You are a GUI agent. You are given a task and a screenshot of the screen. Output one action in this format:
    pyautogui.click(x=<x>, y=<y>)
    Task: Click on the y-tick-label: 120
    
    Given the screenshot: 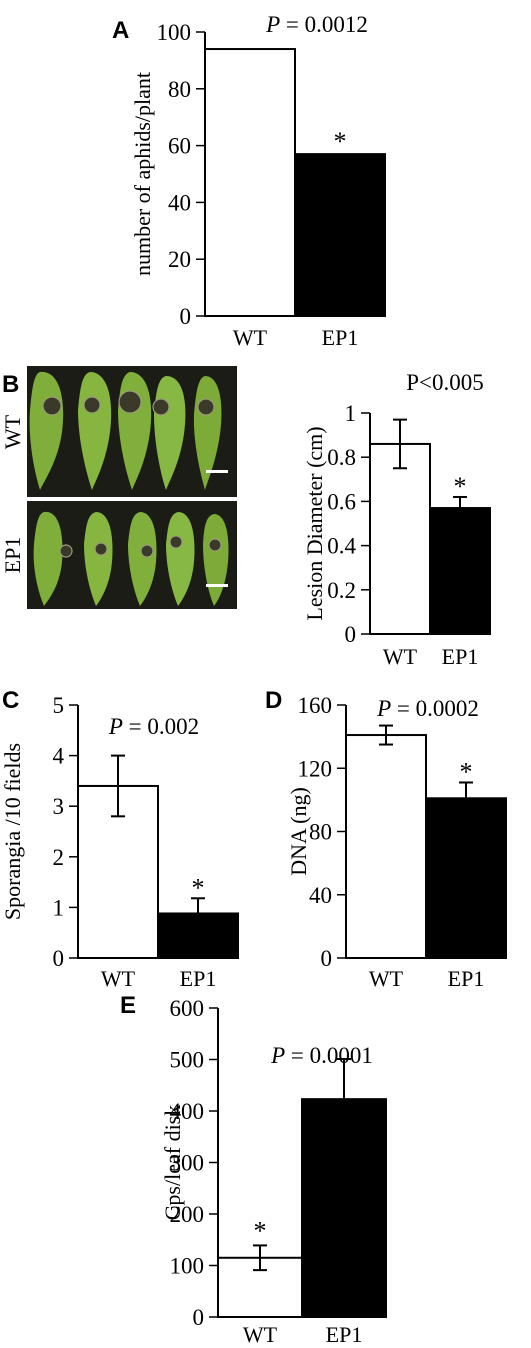 What is the action you would take?
    pyautogui.click(x=315, y=768)
    